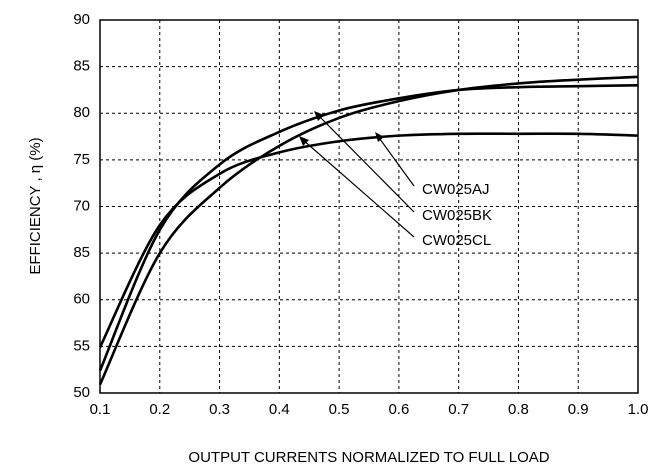 The image size is (658, 472). What do you see at coordinates (81, 159) in the screenshot?
I see `y-tick-label: 75` at bounding box center [81, 159].